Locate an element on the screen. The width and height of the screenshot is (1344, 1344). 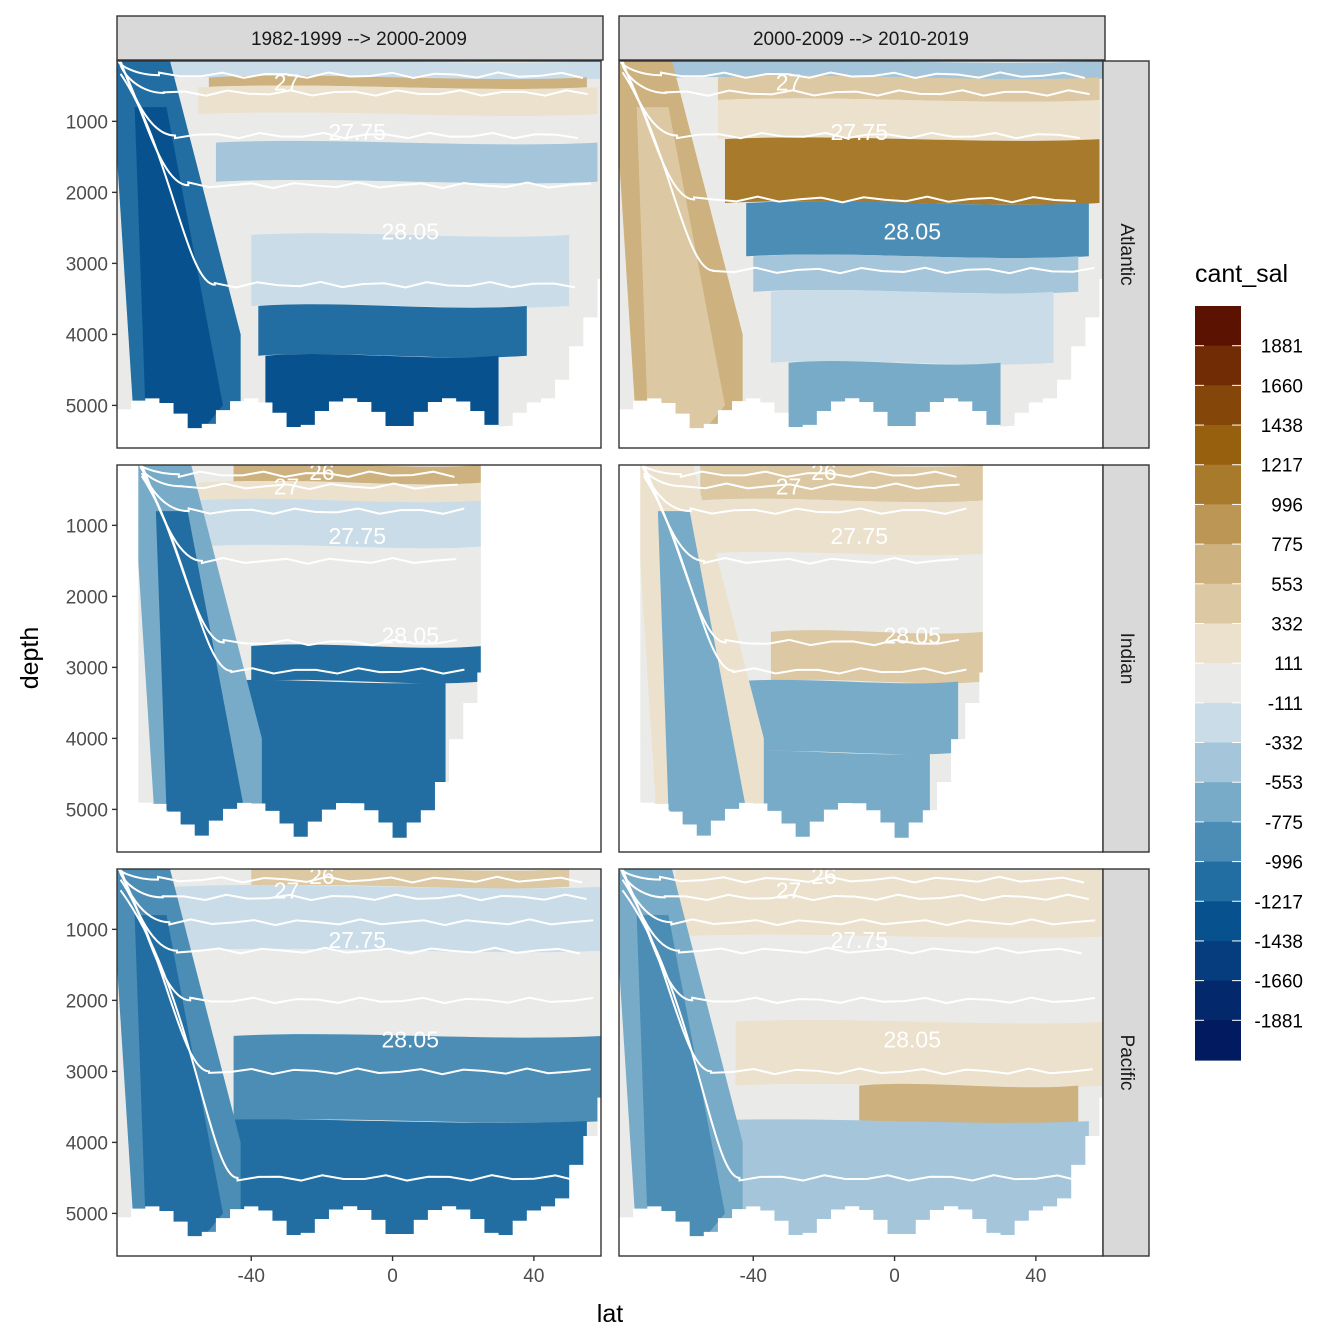
row-strip-label: Pacific is located at coordinates (1126, 1063).